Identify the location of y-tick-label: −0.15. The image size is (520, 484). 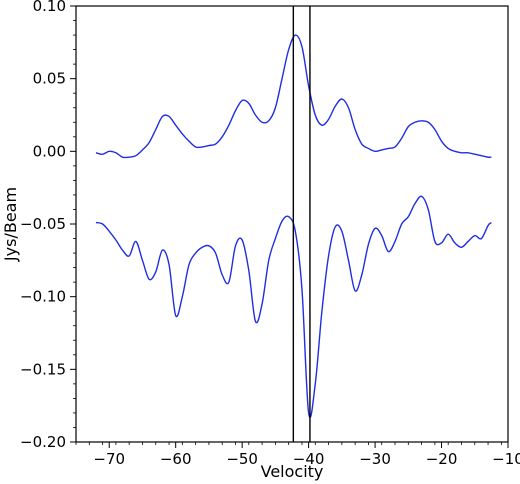
(43, 369).